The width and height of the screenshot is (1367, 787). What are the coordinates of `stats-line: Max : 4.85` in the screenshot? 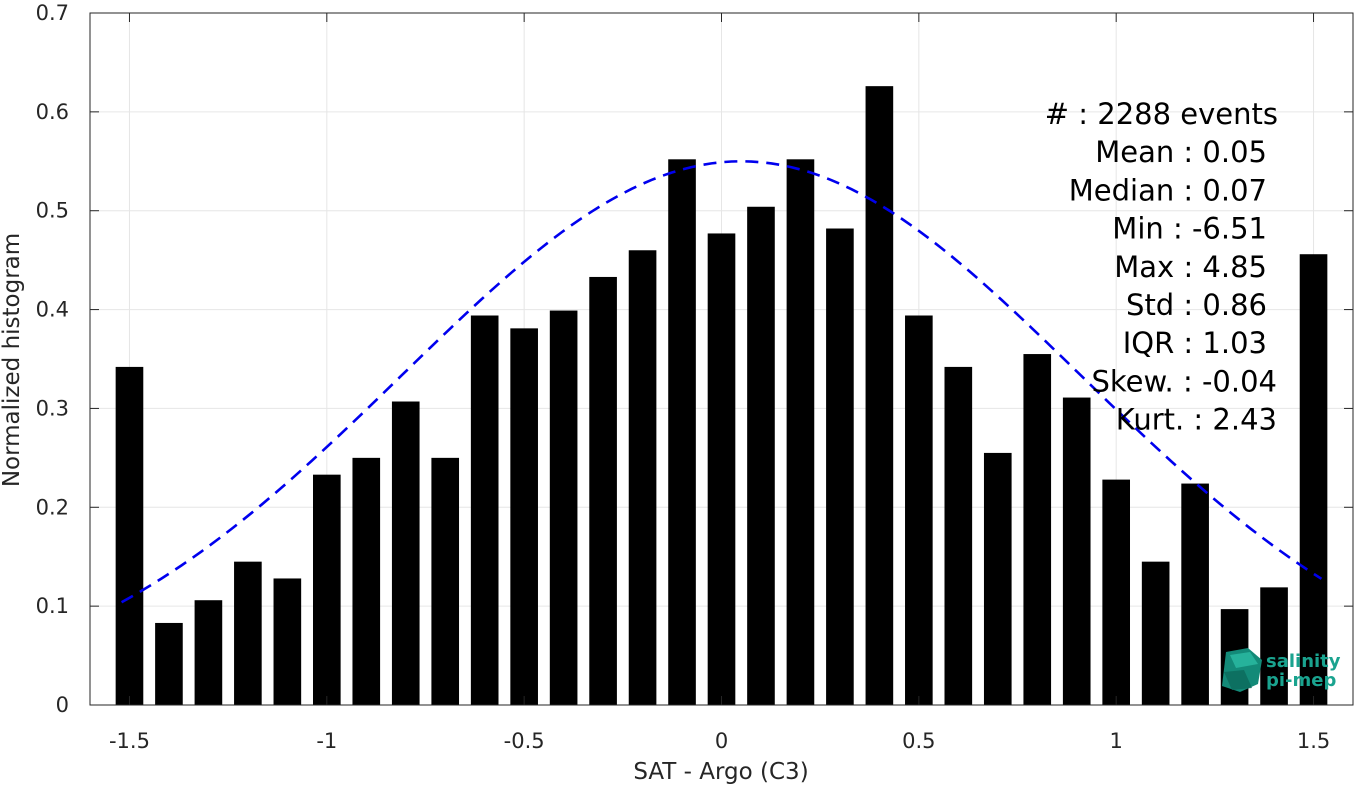 It's located at (1190, 267).